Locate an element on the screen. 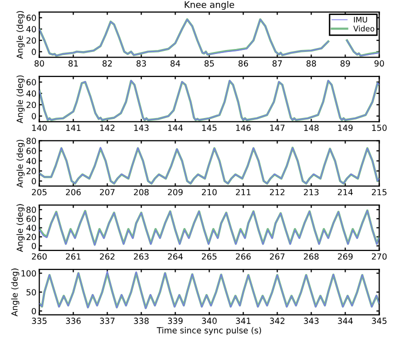  x-tick-label: 267 is located at coordinates (277, 256).